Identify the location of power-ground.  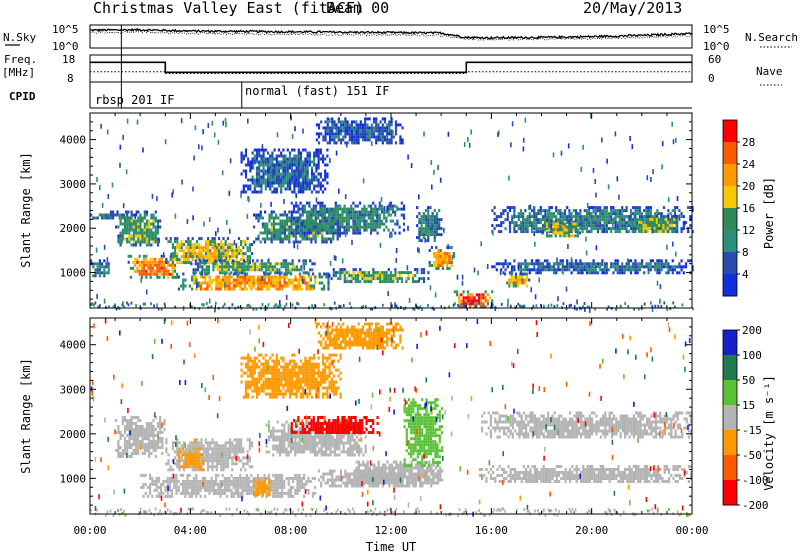
(628, 306).